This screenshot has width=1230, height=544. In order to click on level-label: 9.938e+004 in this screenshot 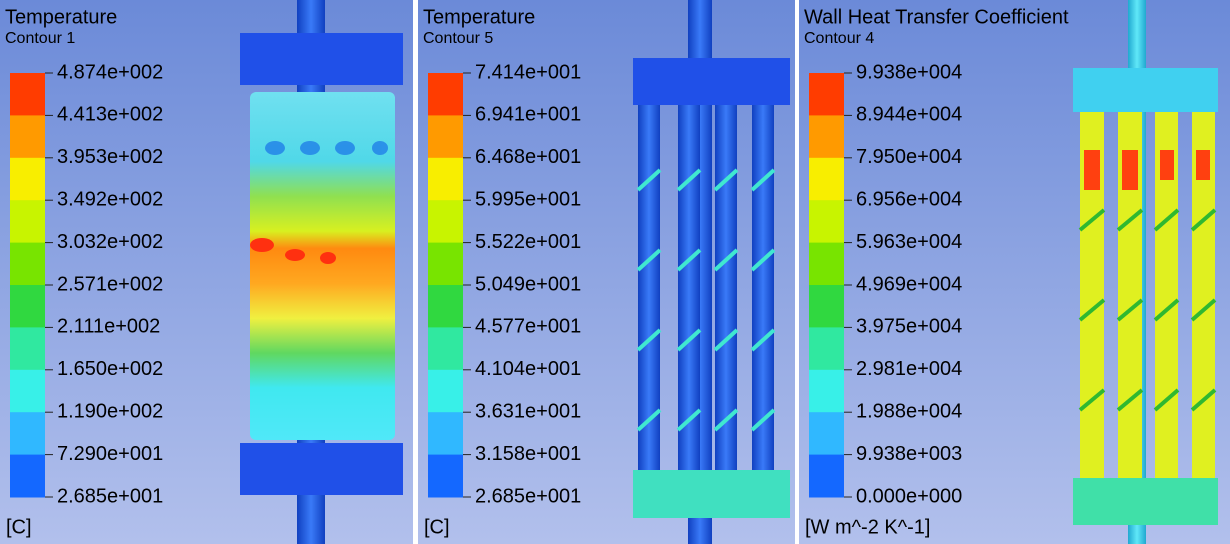, I will do `click(909, 72)`.